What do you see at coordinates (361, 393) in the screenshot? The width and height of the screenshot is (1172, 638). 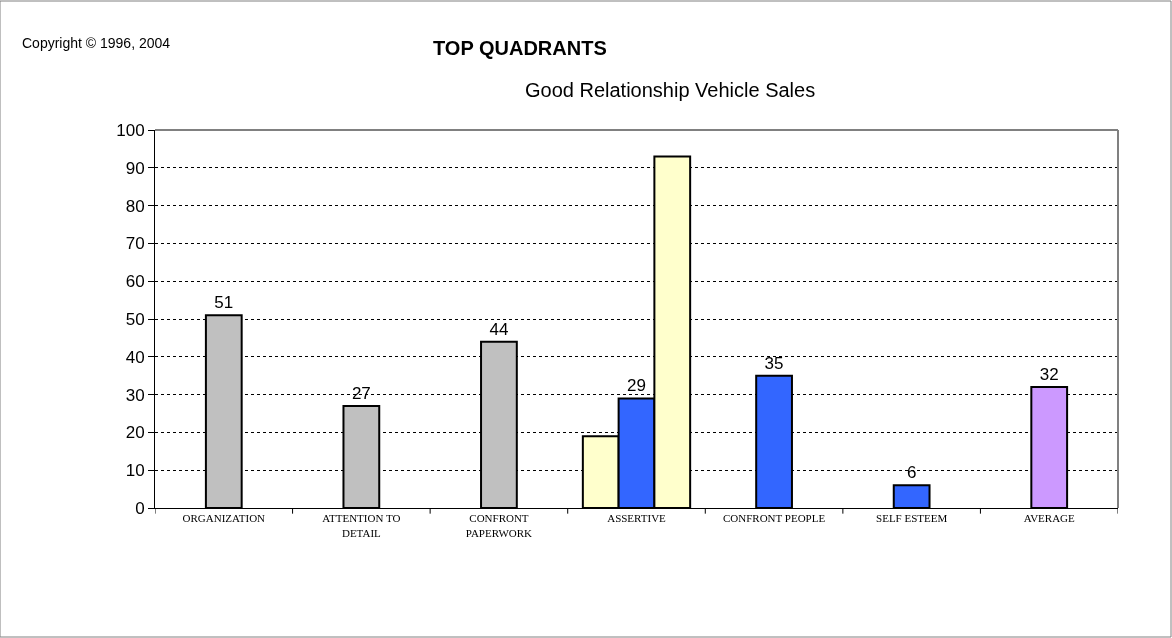 I see `data-label: 27` at bounding box center [361, 393].